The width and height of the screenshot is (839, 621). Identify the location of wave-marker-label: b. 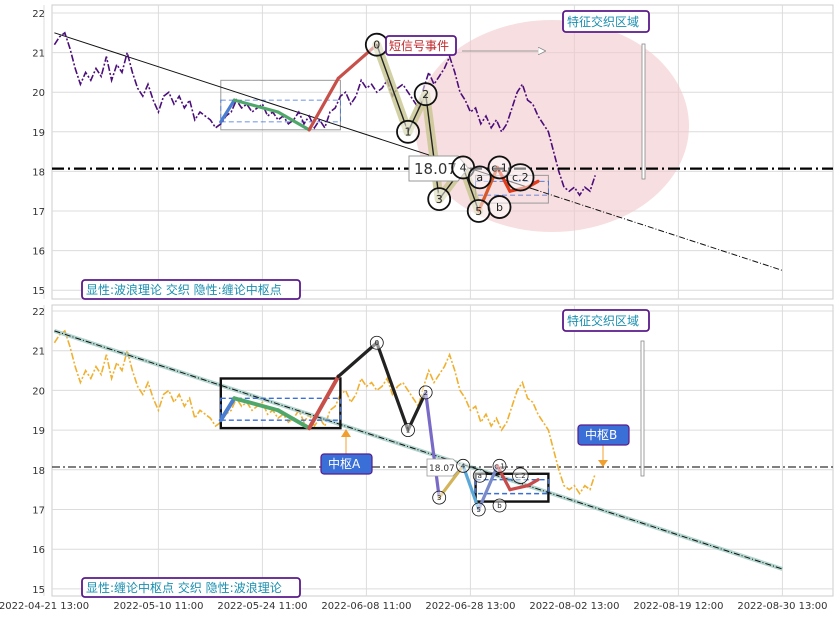
(499, 506).